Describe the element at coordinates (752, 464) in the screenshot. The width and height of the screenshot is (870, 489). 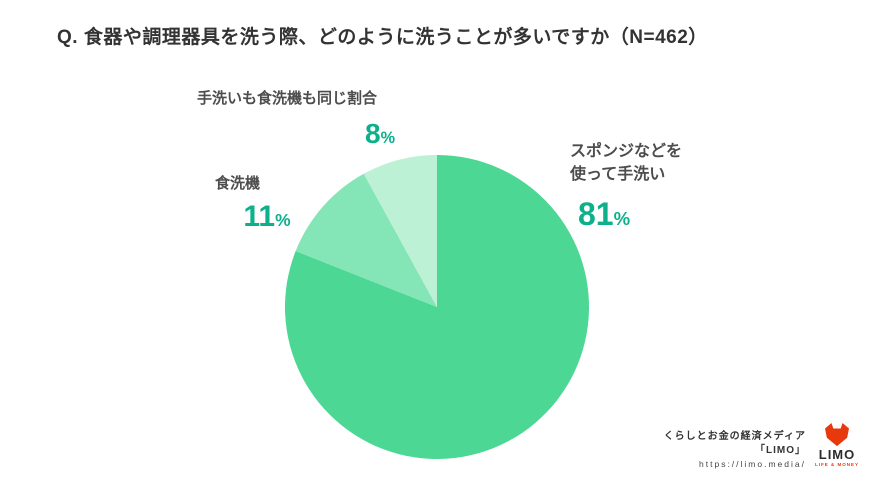
I see `publisher-url: https://limo.media/` at that location.